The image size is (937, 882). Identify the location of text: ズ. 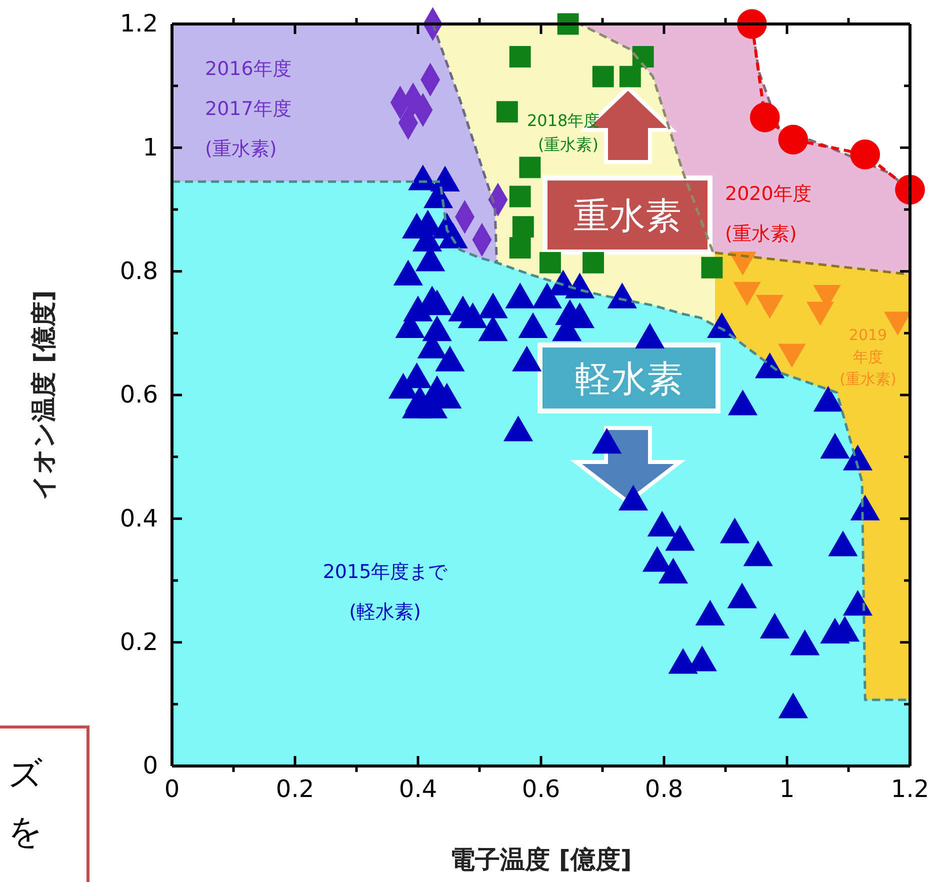
(25, 774).